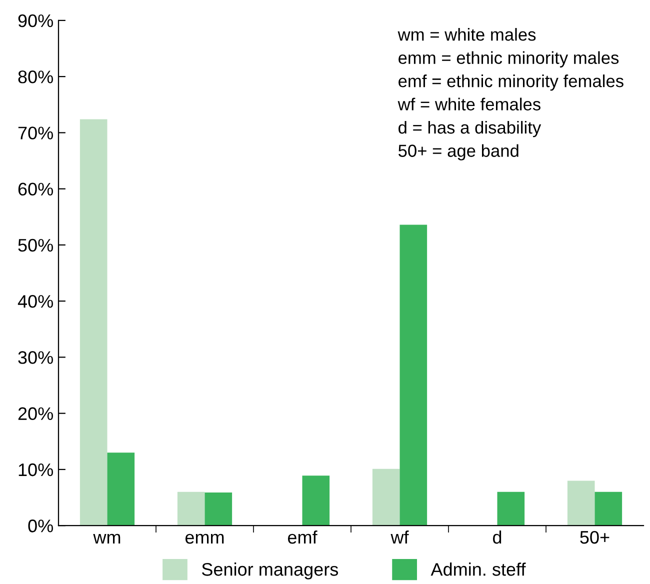  What do you see at coordinates (106, 539) in the screenshot?
I see `x-tick-label: wm` at bounding box center [106, 539].